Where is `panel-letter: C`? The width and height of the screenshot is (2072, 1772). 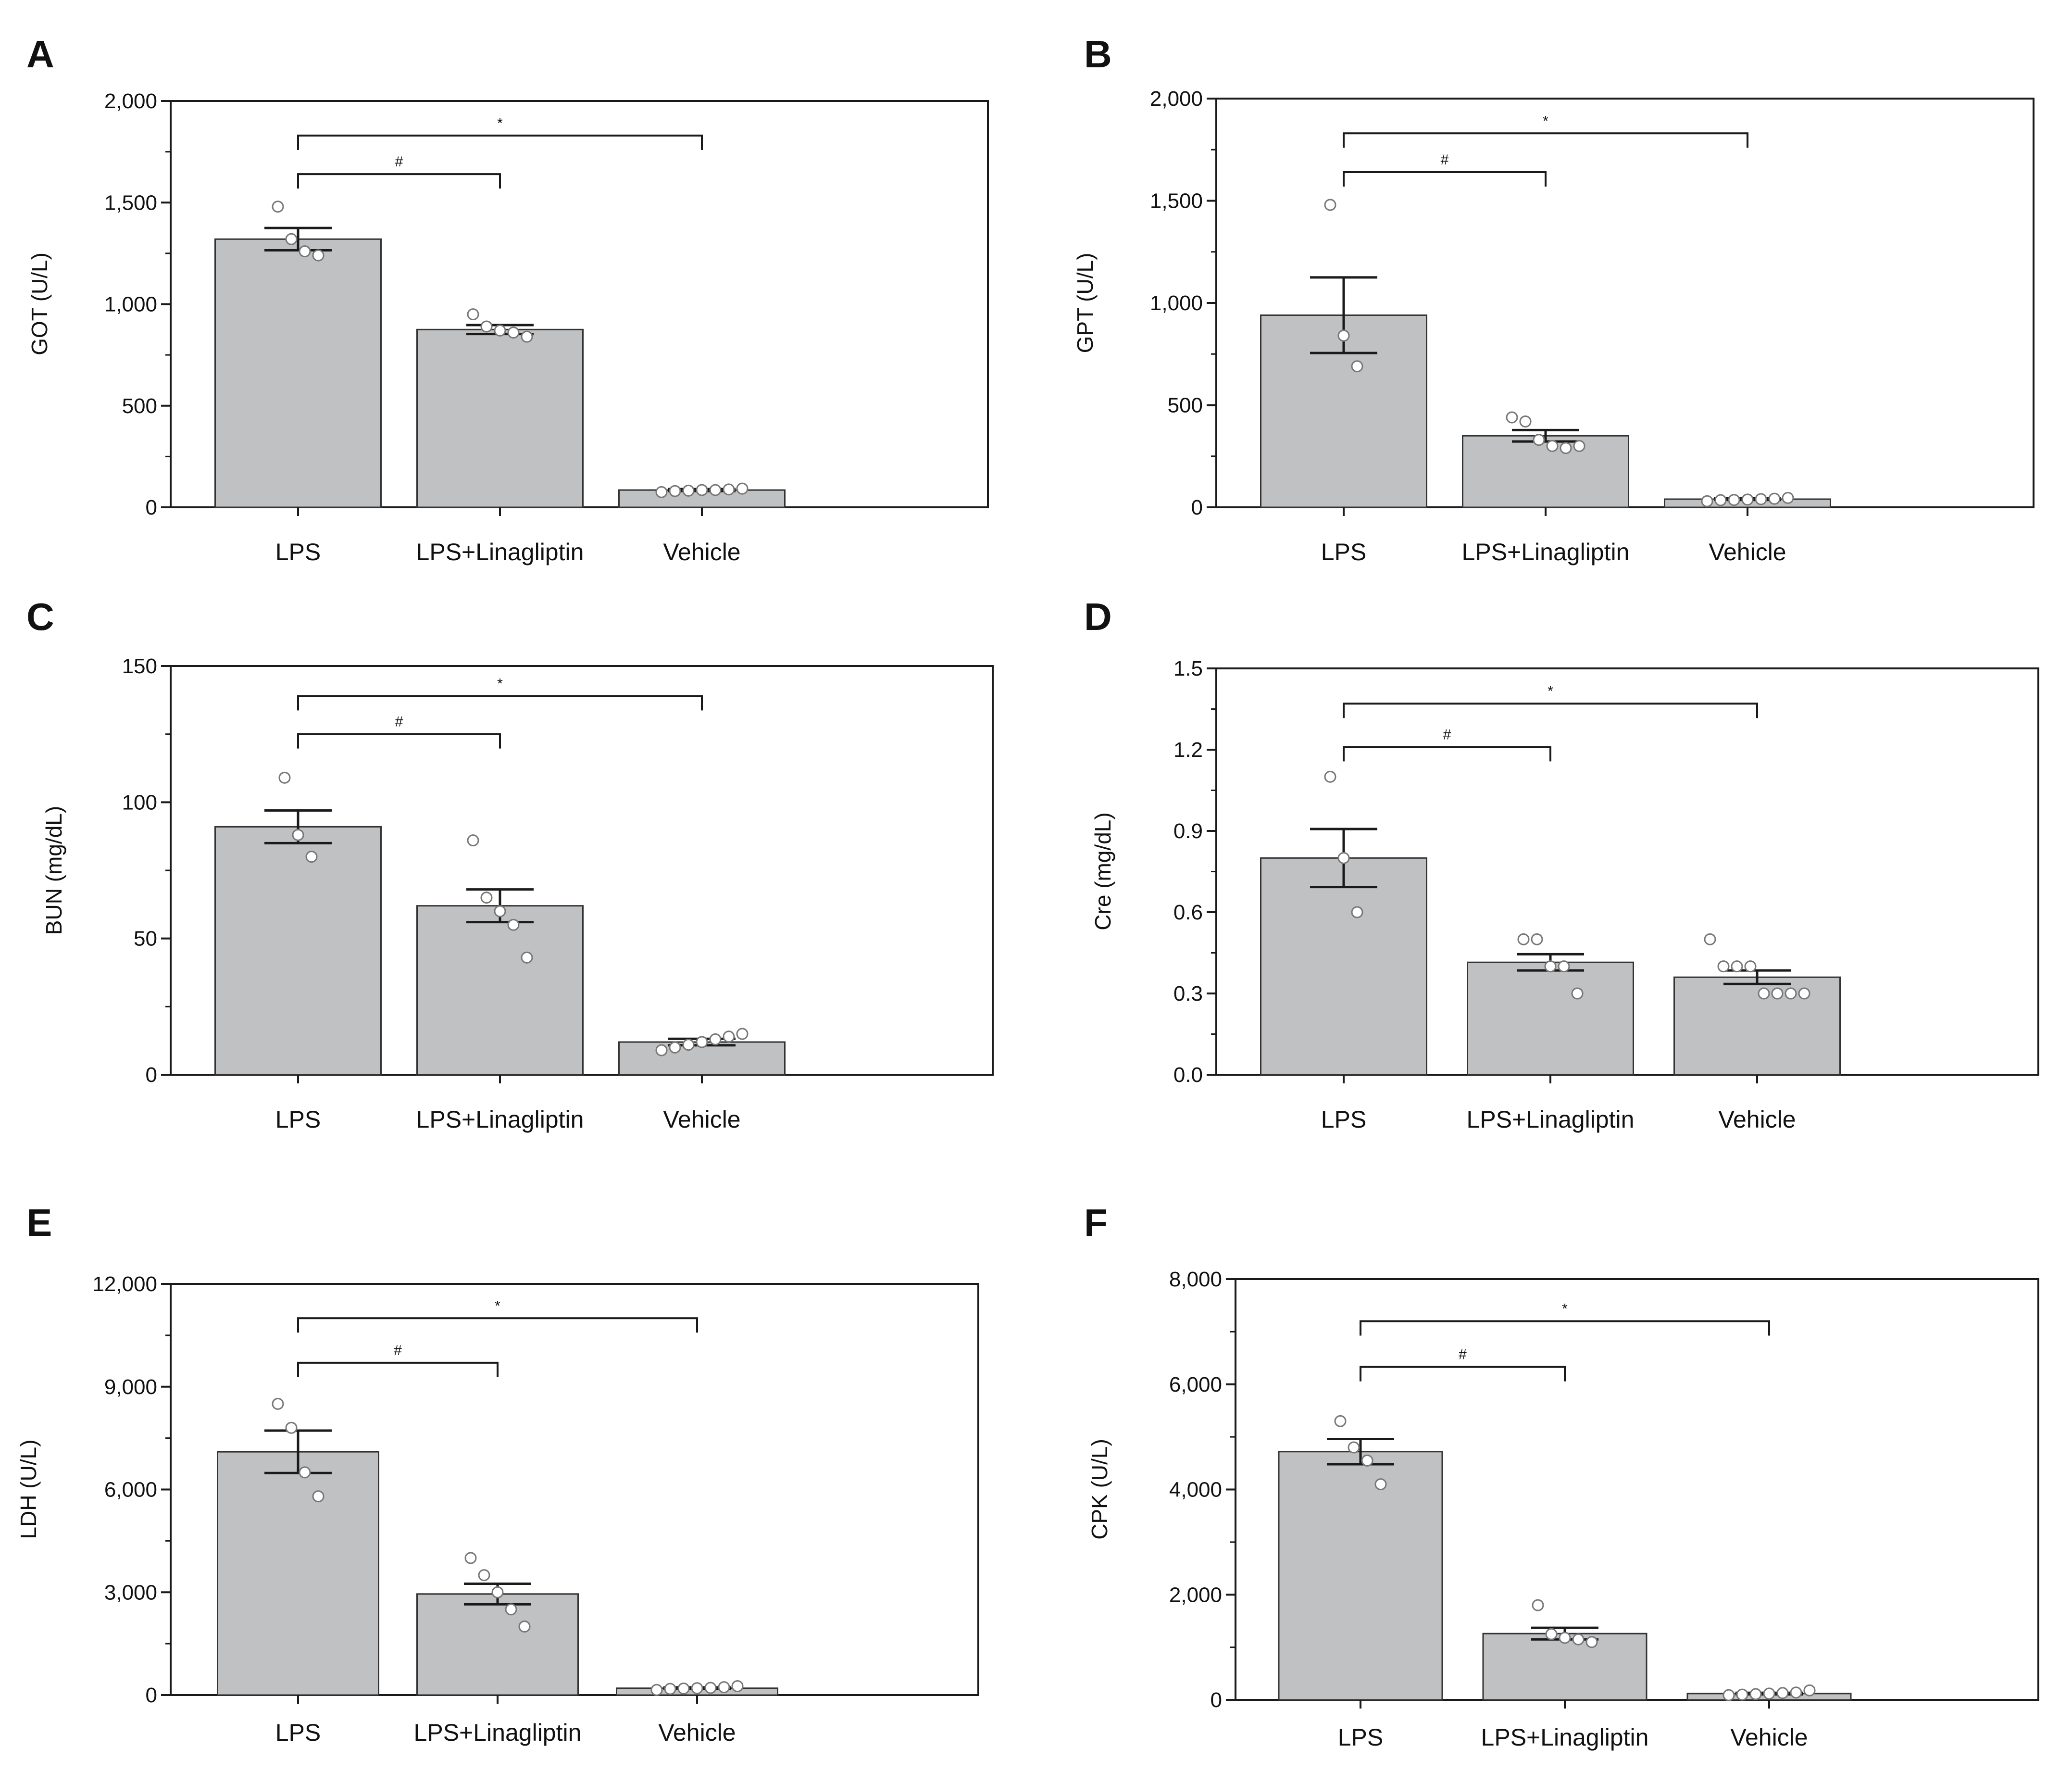
panel-letter: C is located at coordinates (40, 616).